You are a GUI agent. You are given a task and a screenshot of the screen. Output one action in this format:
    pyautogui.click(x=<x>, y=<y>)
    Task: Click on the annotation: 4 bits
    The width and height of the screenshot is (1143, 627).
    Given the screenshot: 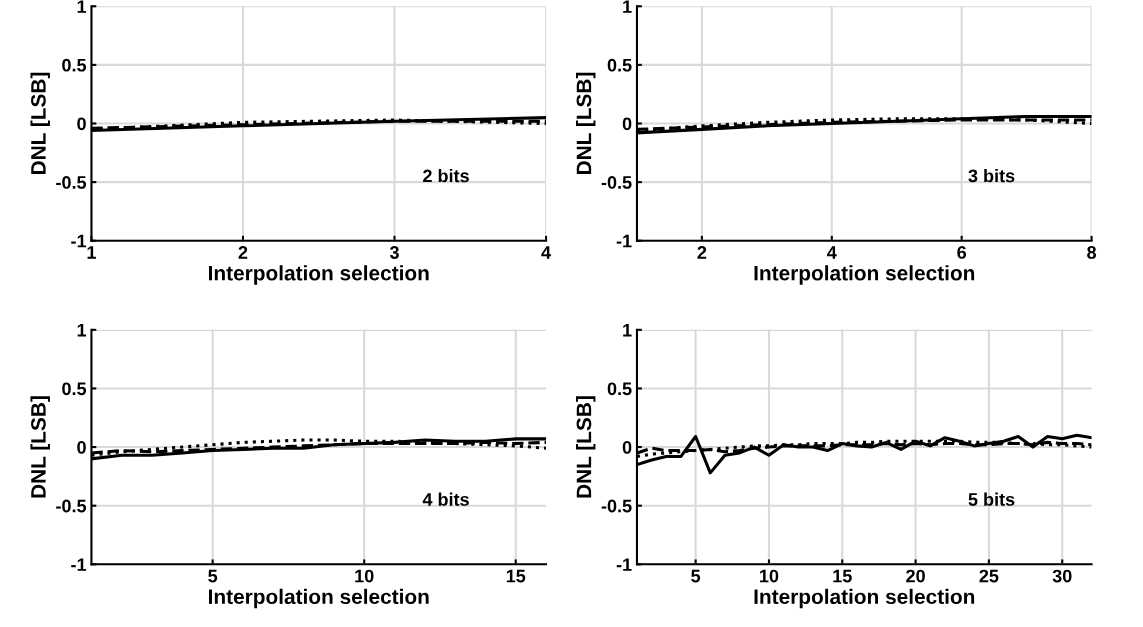 What is the action you would take?
    pyautogui.click(x=445, y=499)
    